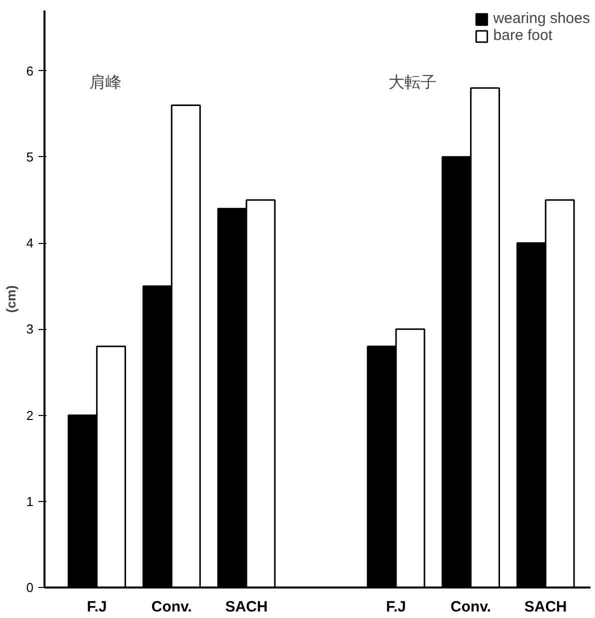 The image size is (595, 618). I want to click on y-tick-label: 1, so click(30, 501).